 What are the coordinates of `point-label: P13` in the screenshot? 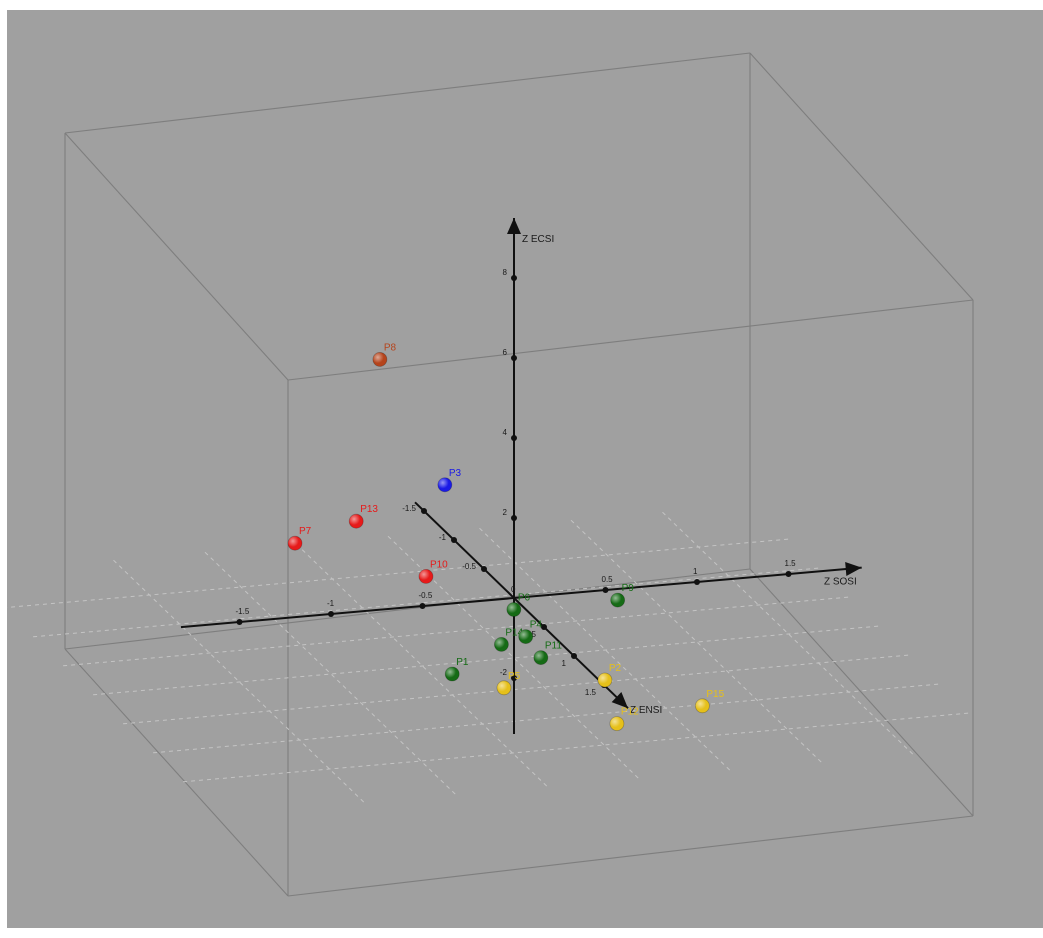 It's located at (369, 509).